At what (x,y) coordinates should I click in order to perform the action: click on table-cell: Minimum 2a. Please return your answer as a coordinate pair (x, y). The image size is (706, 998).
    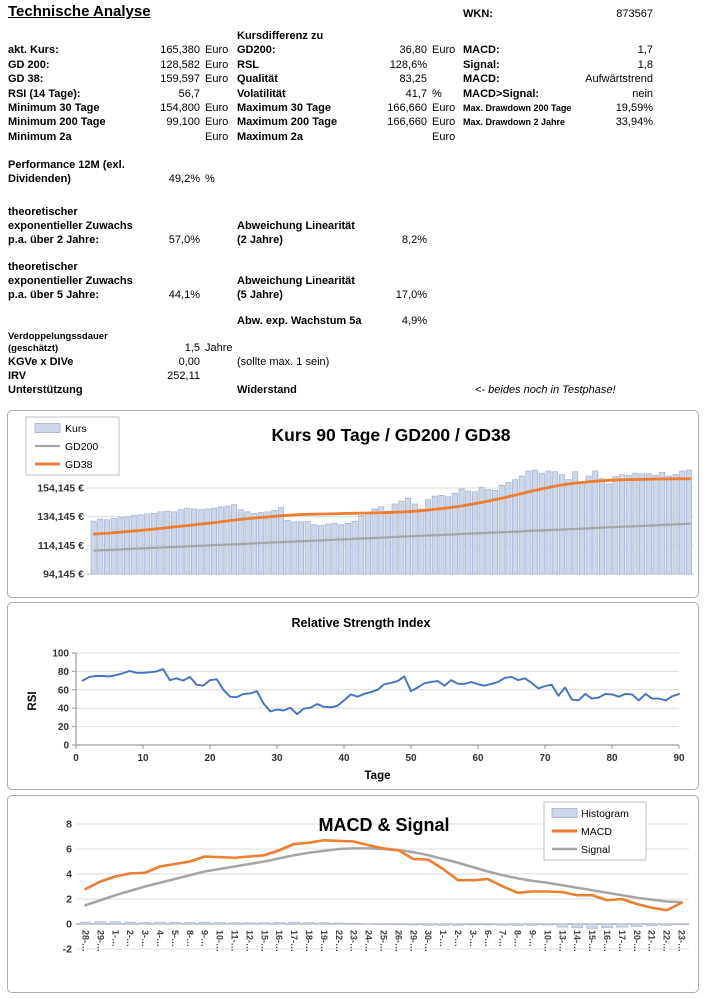
    Looking at the image, I should click on (40, 136).